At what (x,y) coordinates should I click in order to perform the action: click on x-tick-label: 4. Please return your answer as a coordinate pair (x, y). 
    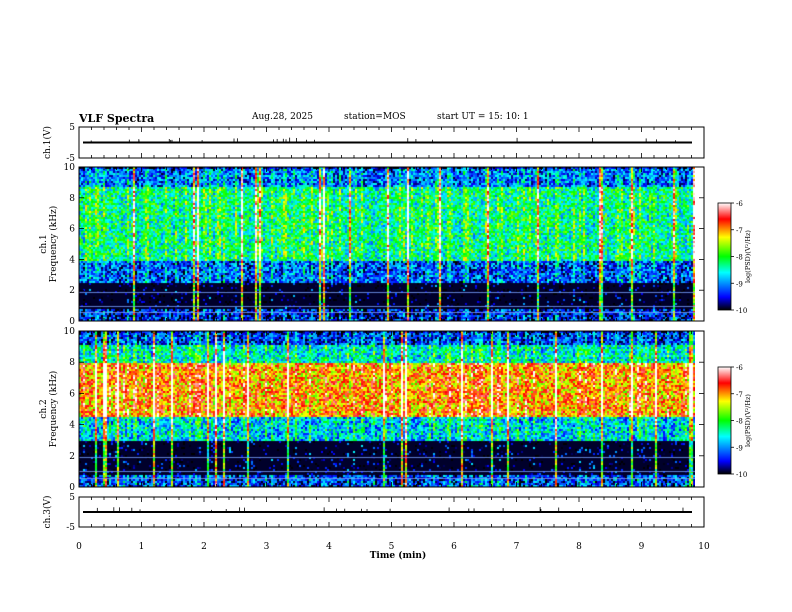
    Looking at the image, I should click on (329, 547).